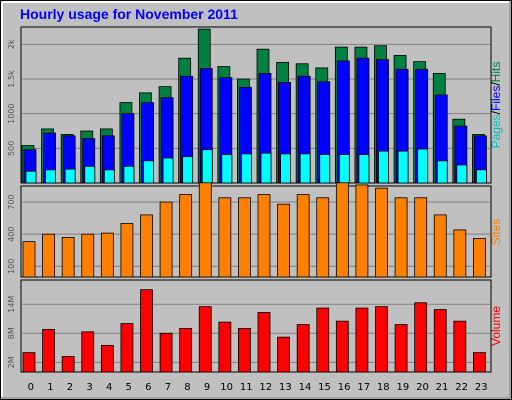 The height and width of the screenshot is (400, 512). I want to click on x-tick-label: 9, so click(207, 387).